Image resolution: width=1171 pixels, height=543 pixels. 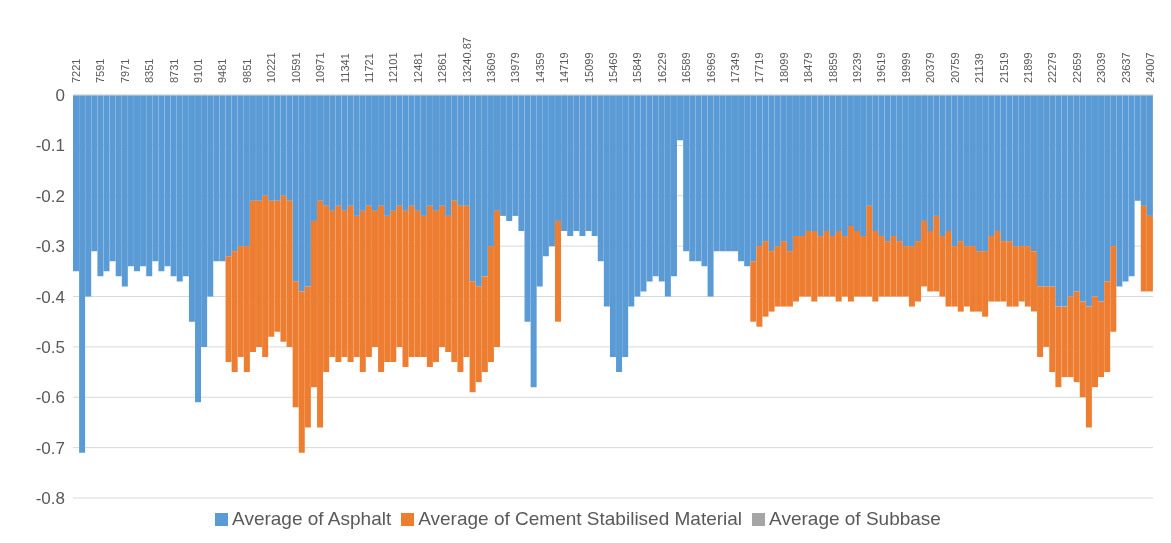 I want to click on x-tick-label: 13240.87, so click(x=466, y=60).